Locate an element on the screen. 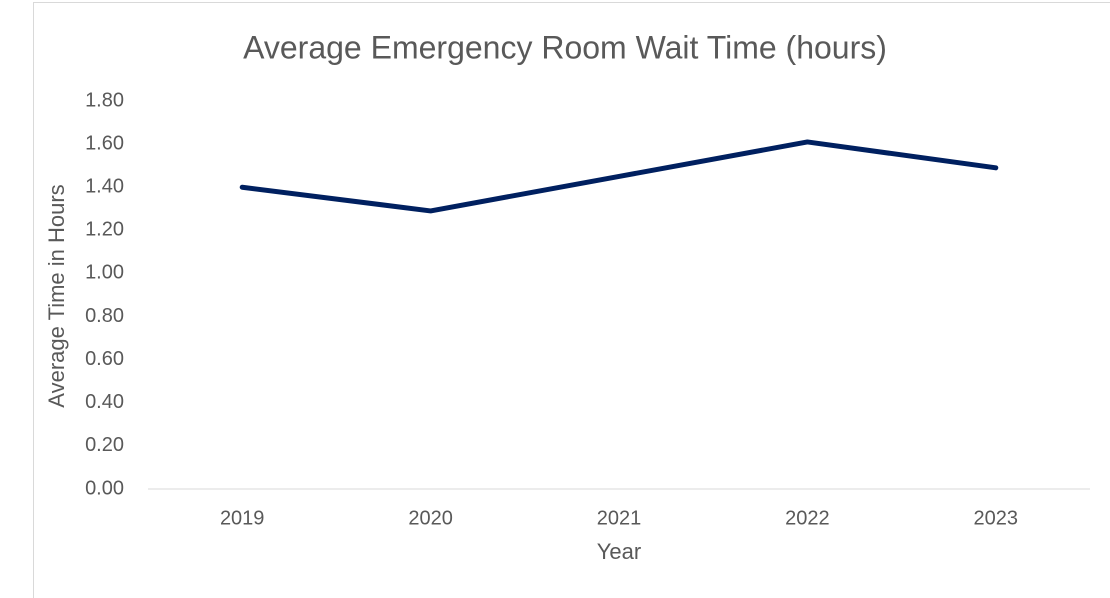  y-tick-label: 1.60 is located at coordinates (104, 143).